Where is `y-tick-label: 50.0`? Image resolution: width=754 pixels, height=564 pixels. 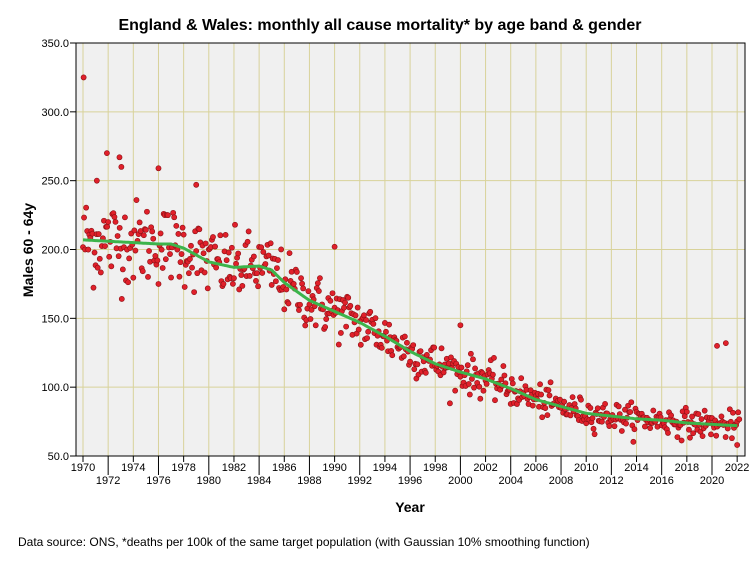
y-tick-label: 50.0 is located at coordinates (58, 457).